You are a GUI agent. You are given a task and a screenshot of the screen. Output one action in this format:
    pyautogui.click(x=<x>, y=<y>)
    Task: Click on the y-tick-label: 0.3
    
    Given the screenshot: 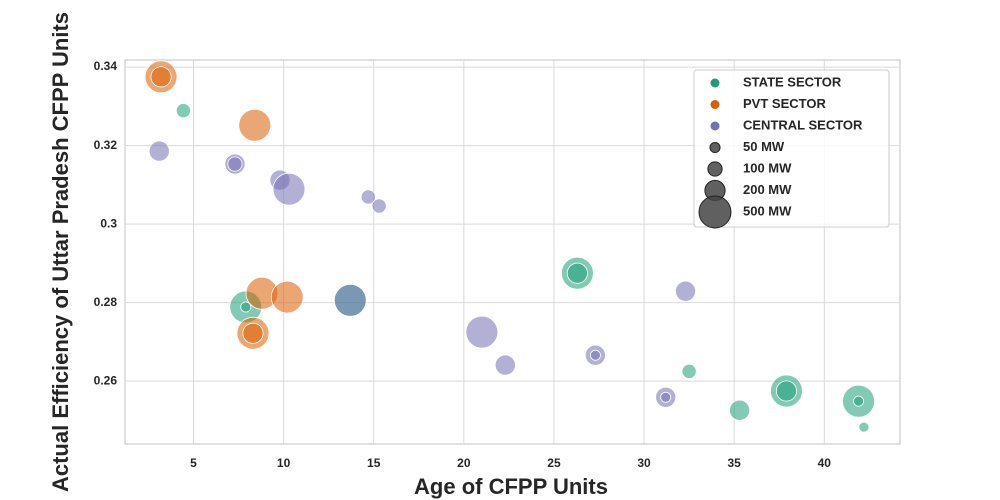 What is the action you would take?
    pyautogui.click(x=108, y=223)
    